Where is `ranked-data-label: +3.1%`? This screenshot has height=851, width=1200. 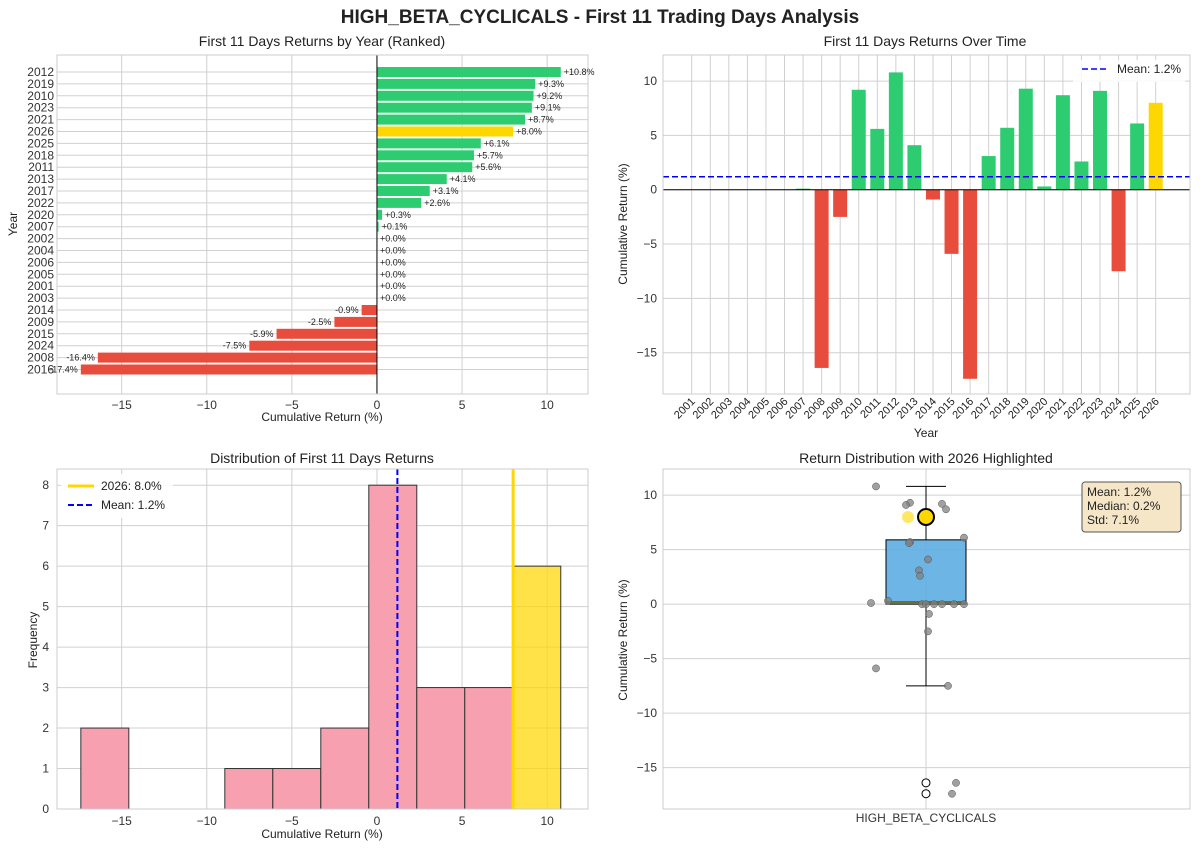
ranked-data-label: +3.1% is located at coordinates (446, 191).